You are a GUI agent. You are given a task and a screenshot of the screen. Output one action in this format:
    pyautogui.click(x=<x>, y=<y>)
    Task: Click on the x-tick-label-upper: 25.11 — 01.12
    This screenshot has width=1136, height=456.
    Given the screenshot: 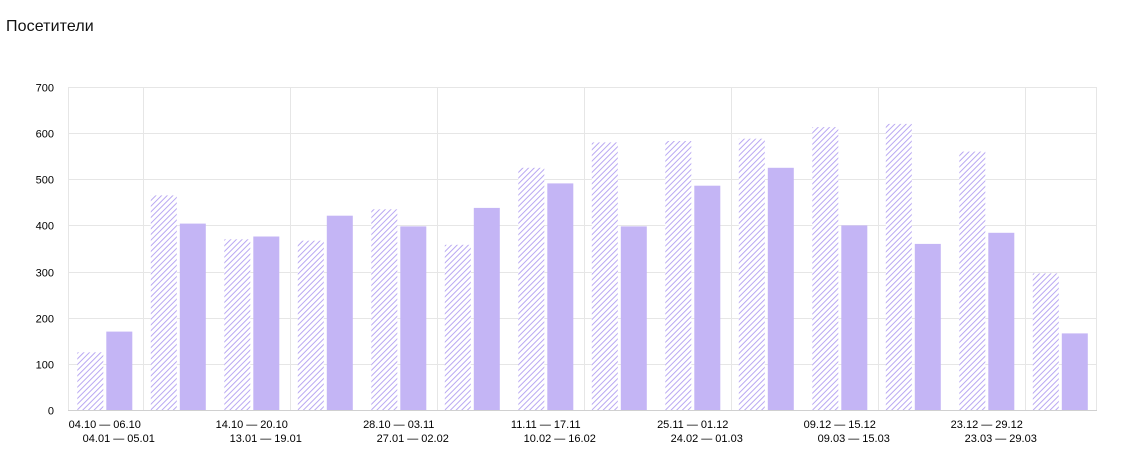 What is the action you would take?
    pyautogui.click(x=692, y=425)
    